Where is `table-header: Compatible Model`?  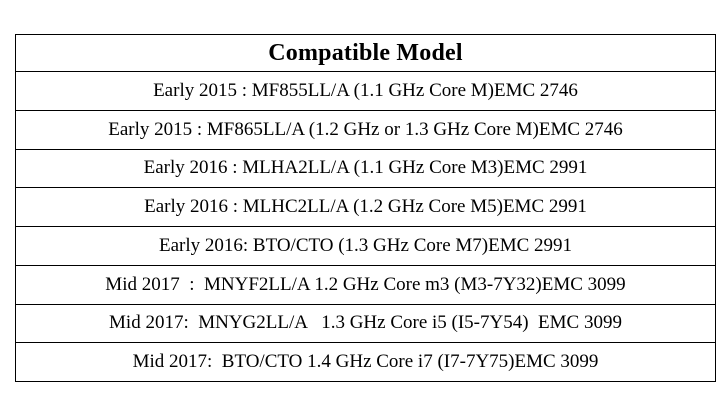 table-header: Compatible Model is located at coordinates (365, 53).